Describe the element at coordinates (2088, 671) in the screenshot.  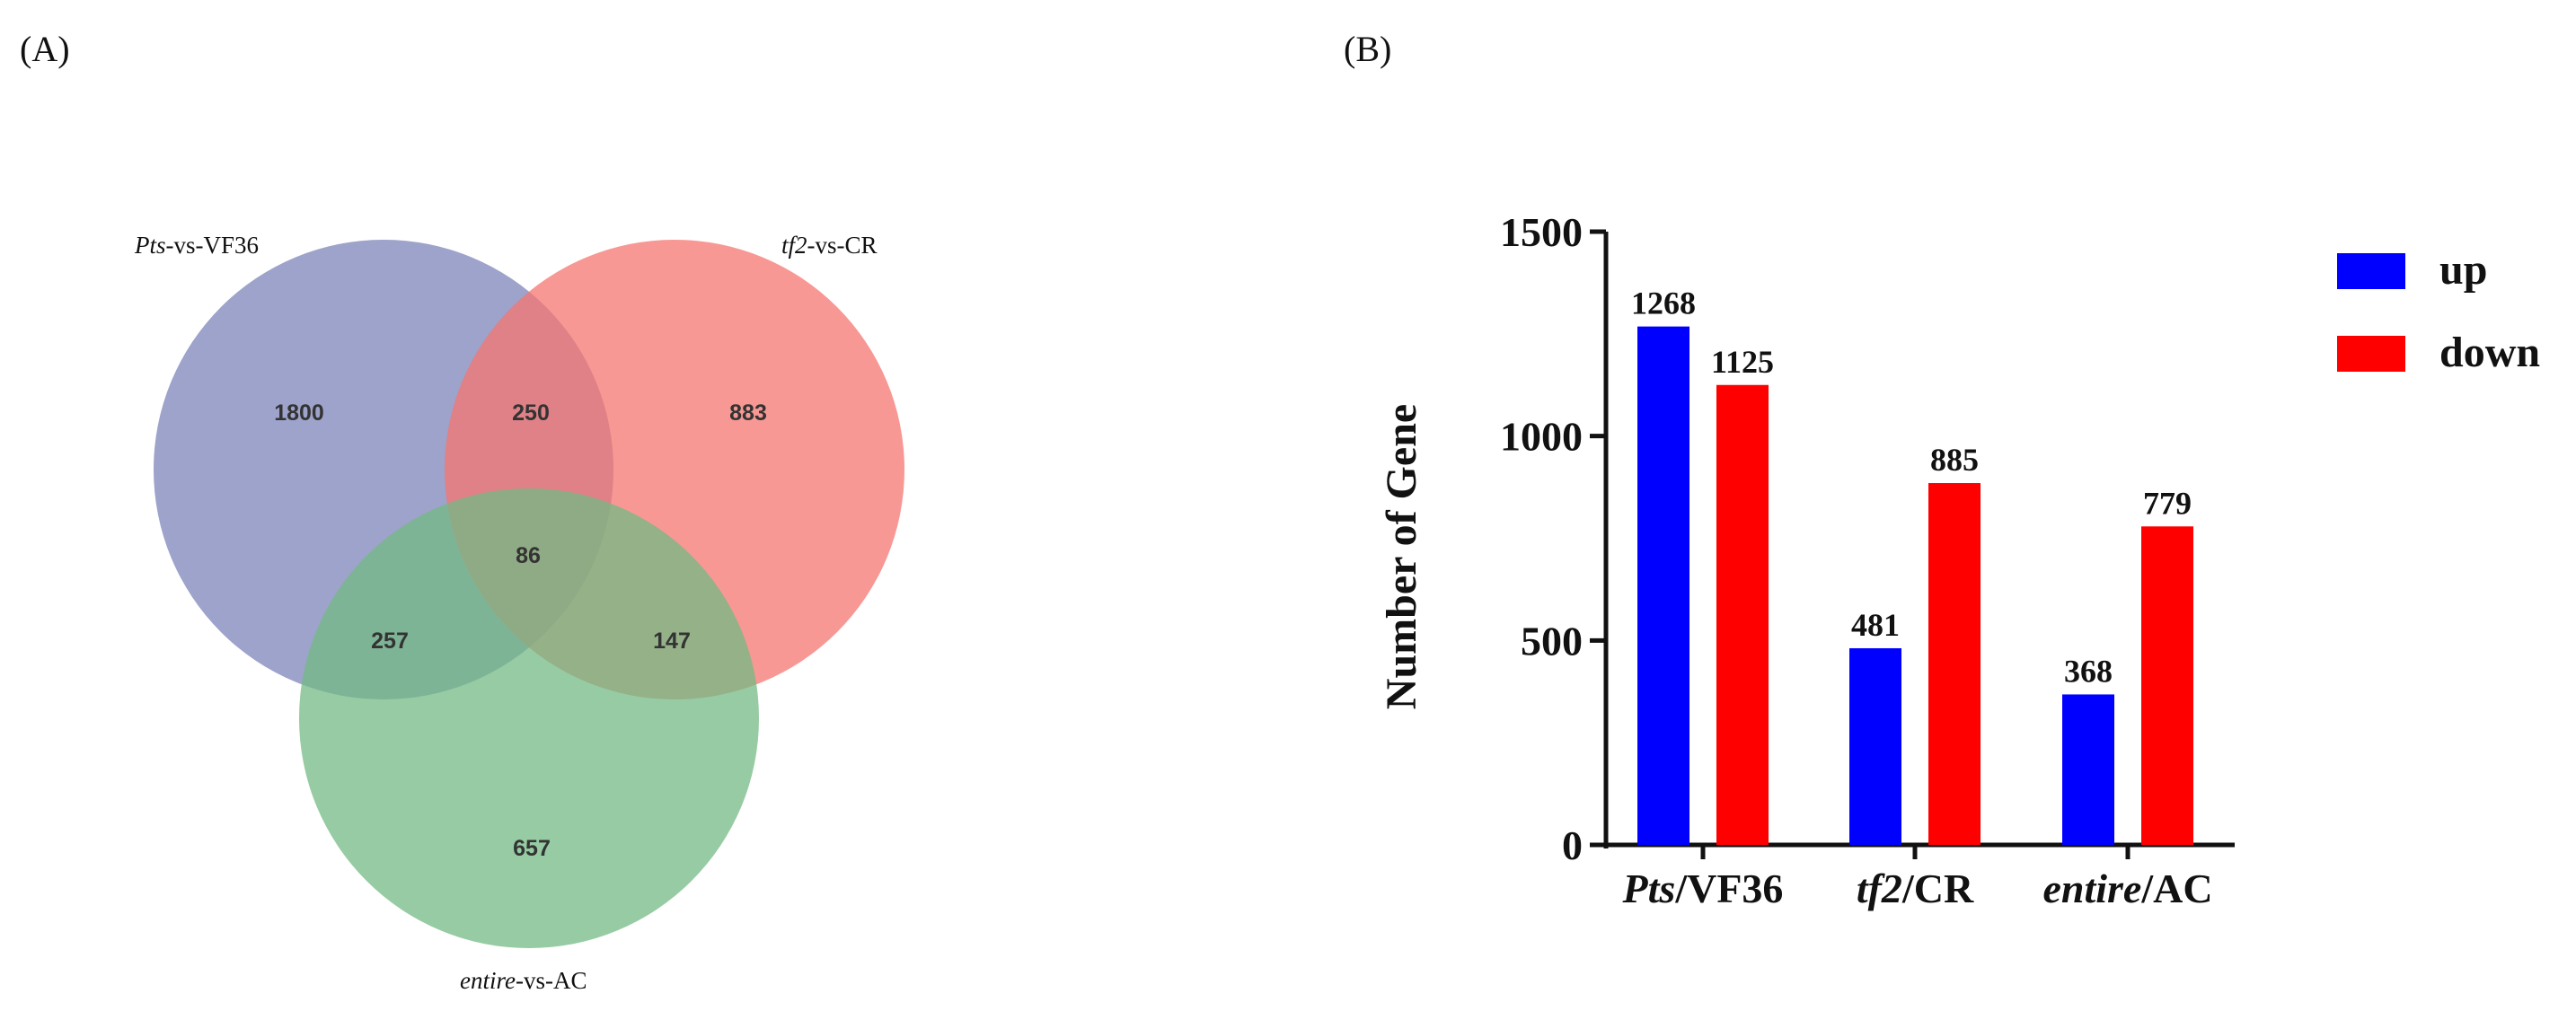
I see `bar-value-label: 368` at that location.